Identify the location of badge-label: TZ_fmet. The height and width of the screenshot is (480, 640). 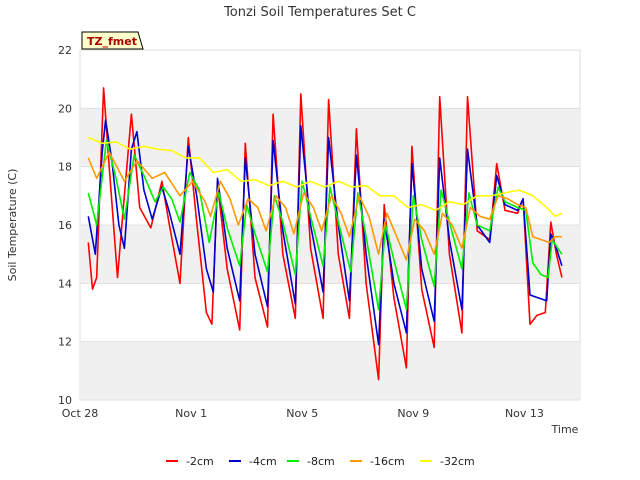
(112, 41).